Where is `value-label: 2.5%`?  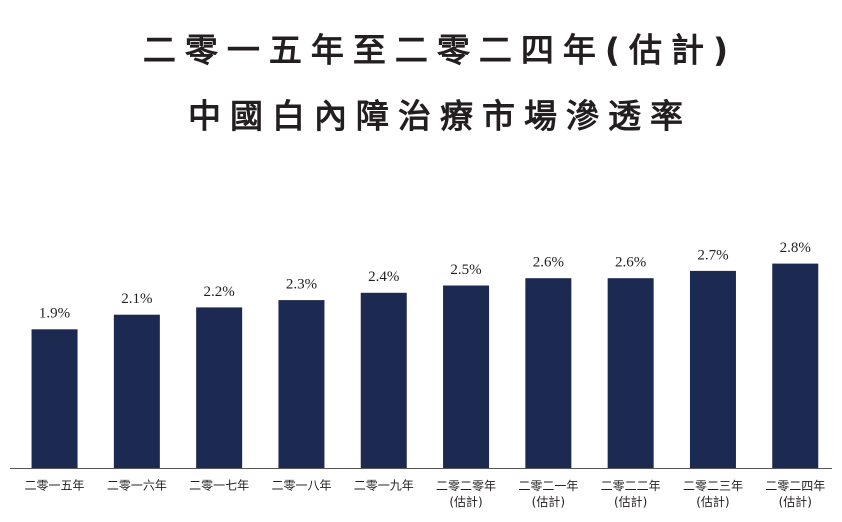 value-label: 2.5% is located at coordinates (465, 270).